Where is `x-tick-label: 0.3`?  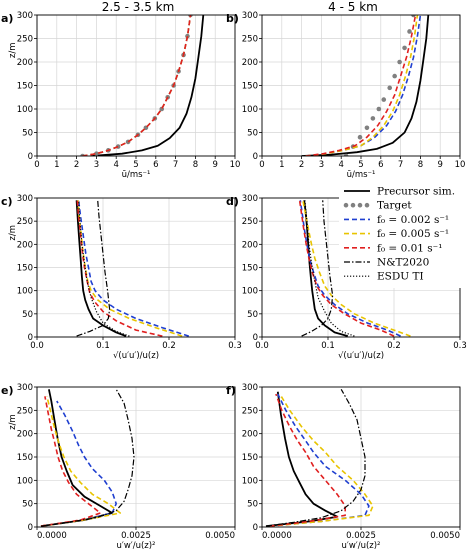 x-tick-label: 0.3 is located at coordinates (235, 346).